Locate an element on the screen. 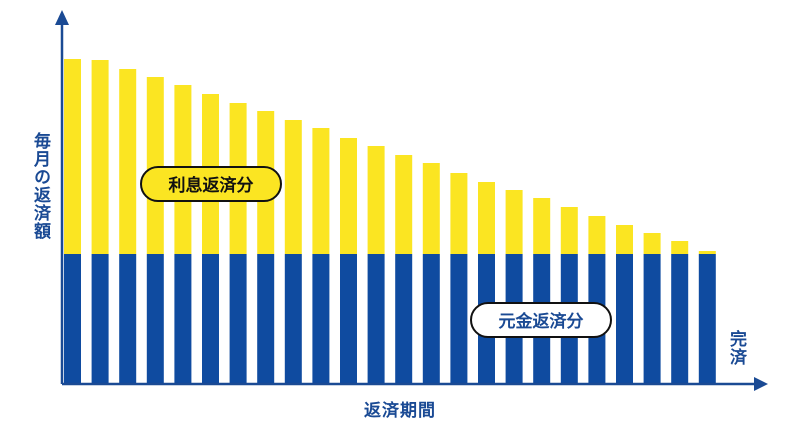  x-axis-label: 返済期間 is located at coordinates (400, 411).